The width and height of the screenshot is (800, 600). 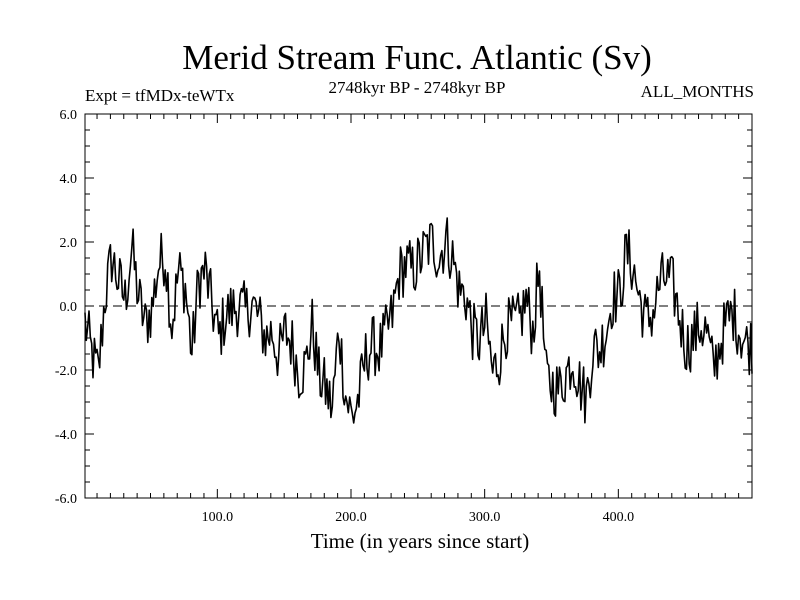 I want to click on y-tick-label: -2.0, so click(x=66, y=371).